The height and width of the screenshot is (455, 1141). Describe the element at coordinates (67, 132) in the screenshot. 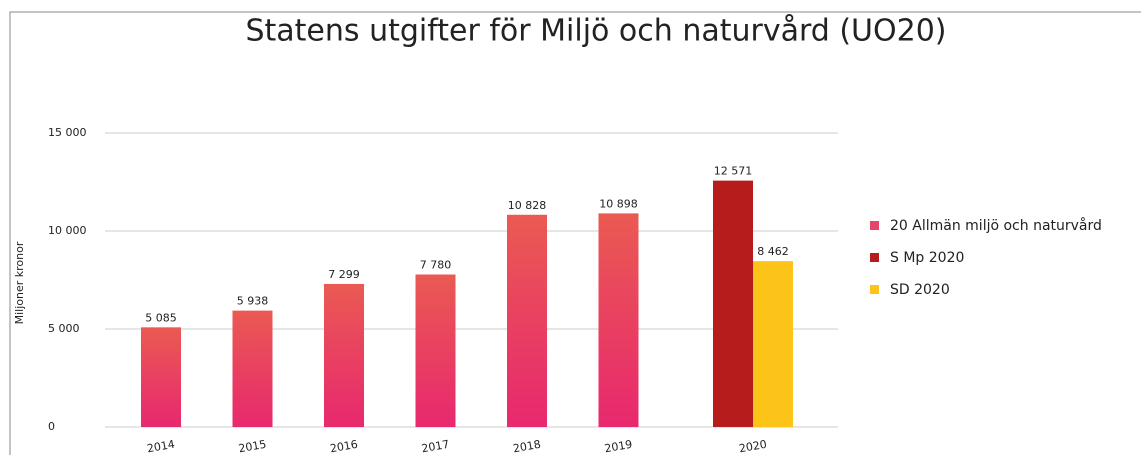

I see `y-tick-label: 15 000` at that location.